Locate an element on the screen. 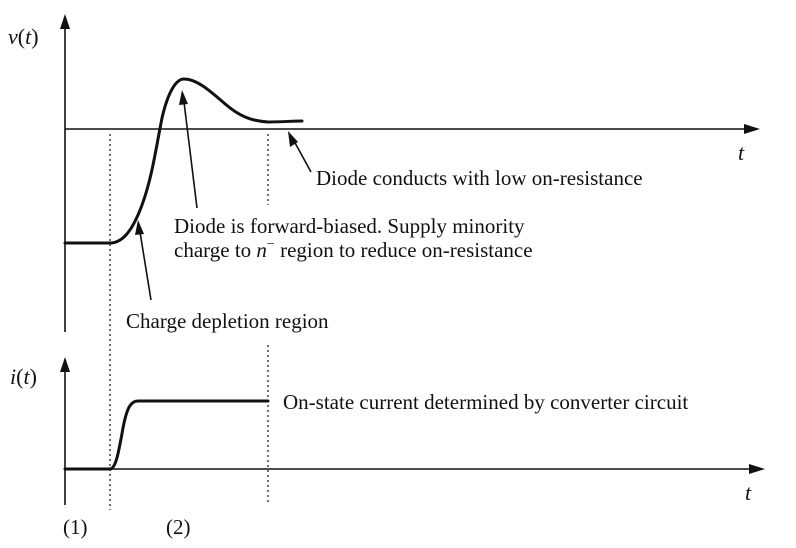  voltage-axis-label-open-paren: ( is located at coordinates (21, 36).